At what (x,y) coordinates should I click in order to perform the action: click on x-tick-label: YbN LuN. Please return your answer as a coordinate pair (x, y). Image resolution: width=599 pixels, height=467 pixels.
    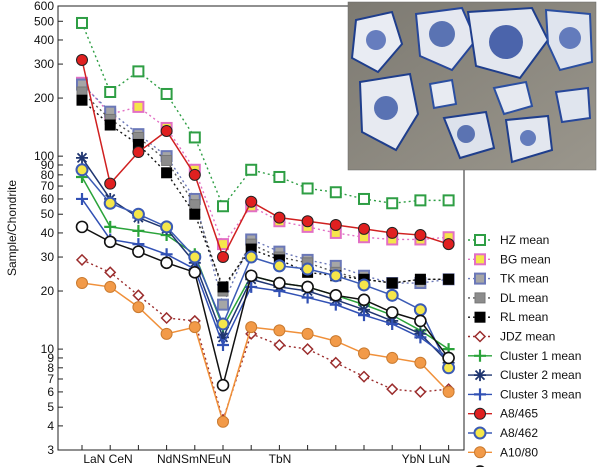
    Looking at the image, I should click on (426, 459).